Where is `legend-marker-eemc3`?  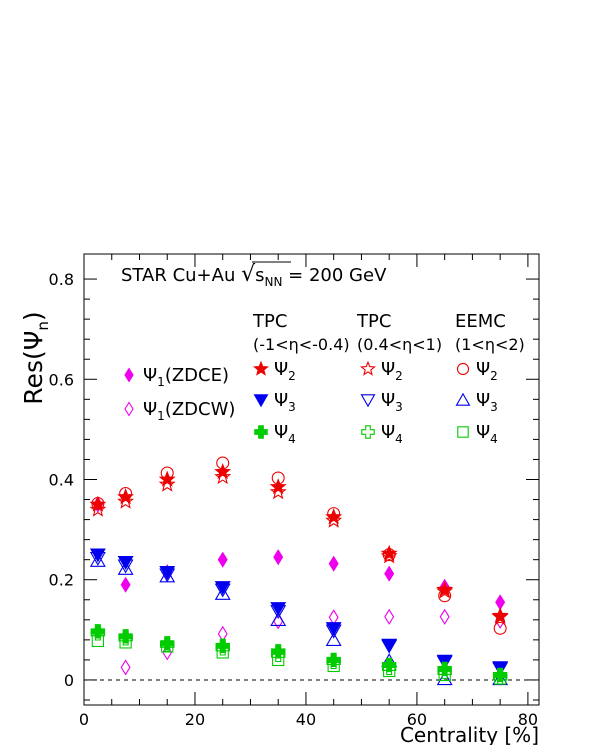 legend-marker-eemc3 is located at coordinates (463, 399).